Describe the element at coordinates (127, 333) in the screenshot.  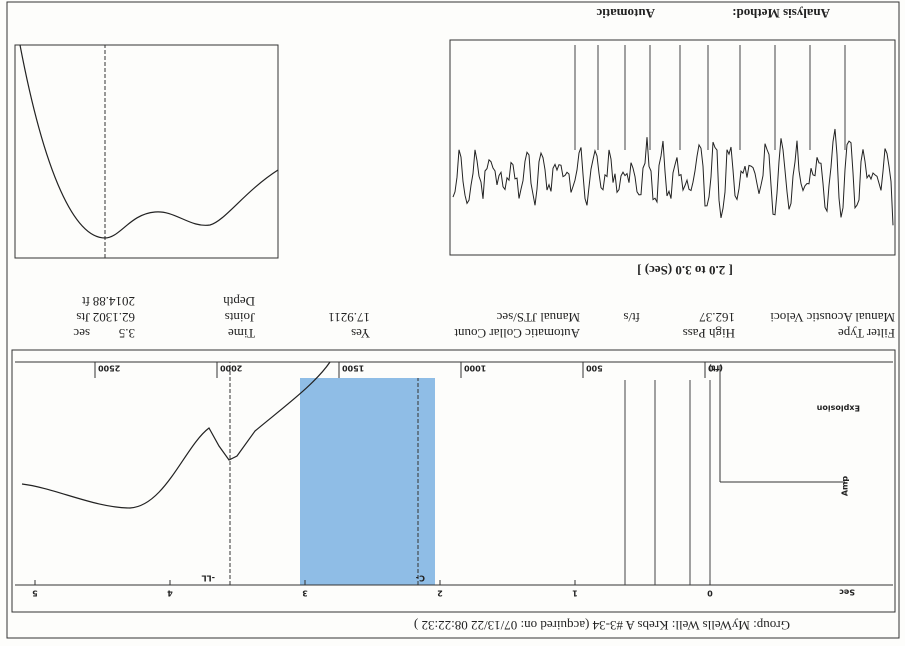
I see `param-value: 3.5` at that location.